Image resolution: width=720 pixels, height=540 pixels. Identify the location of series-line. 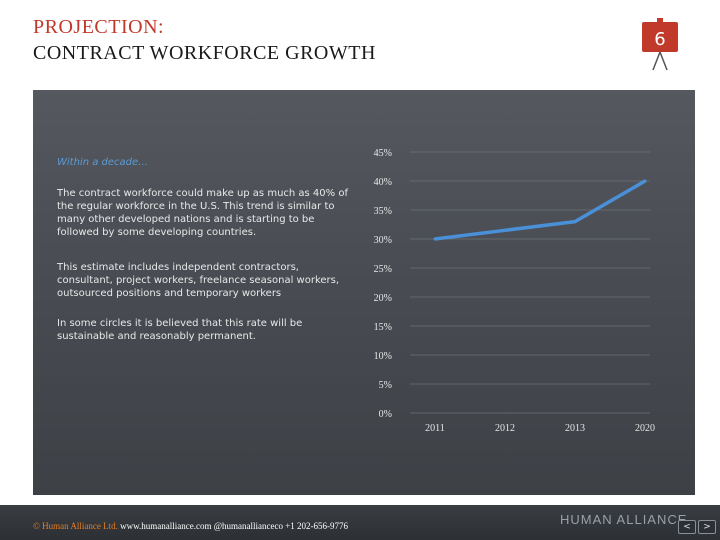
(540, 210).